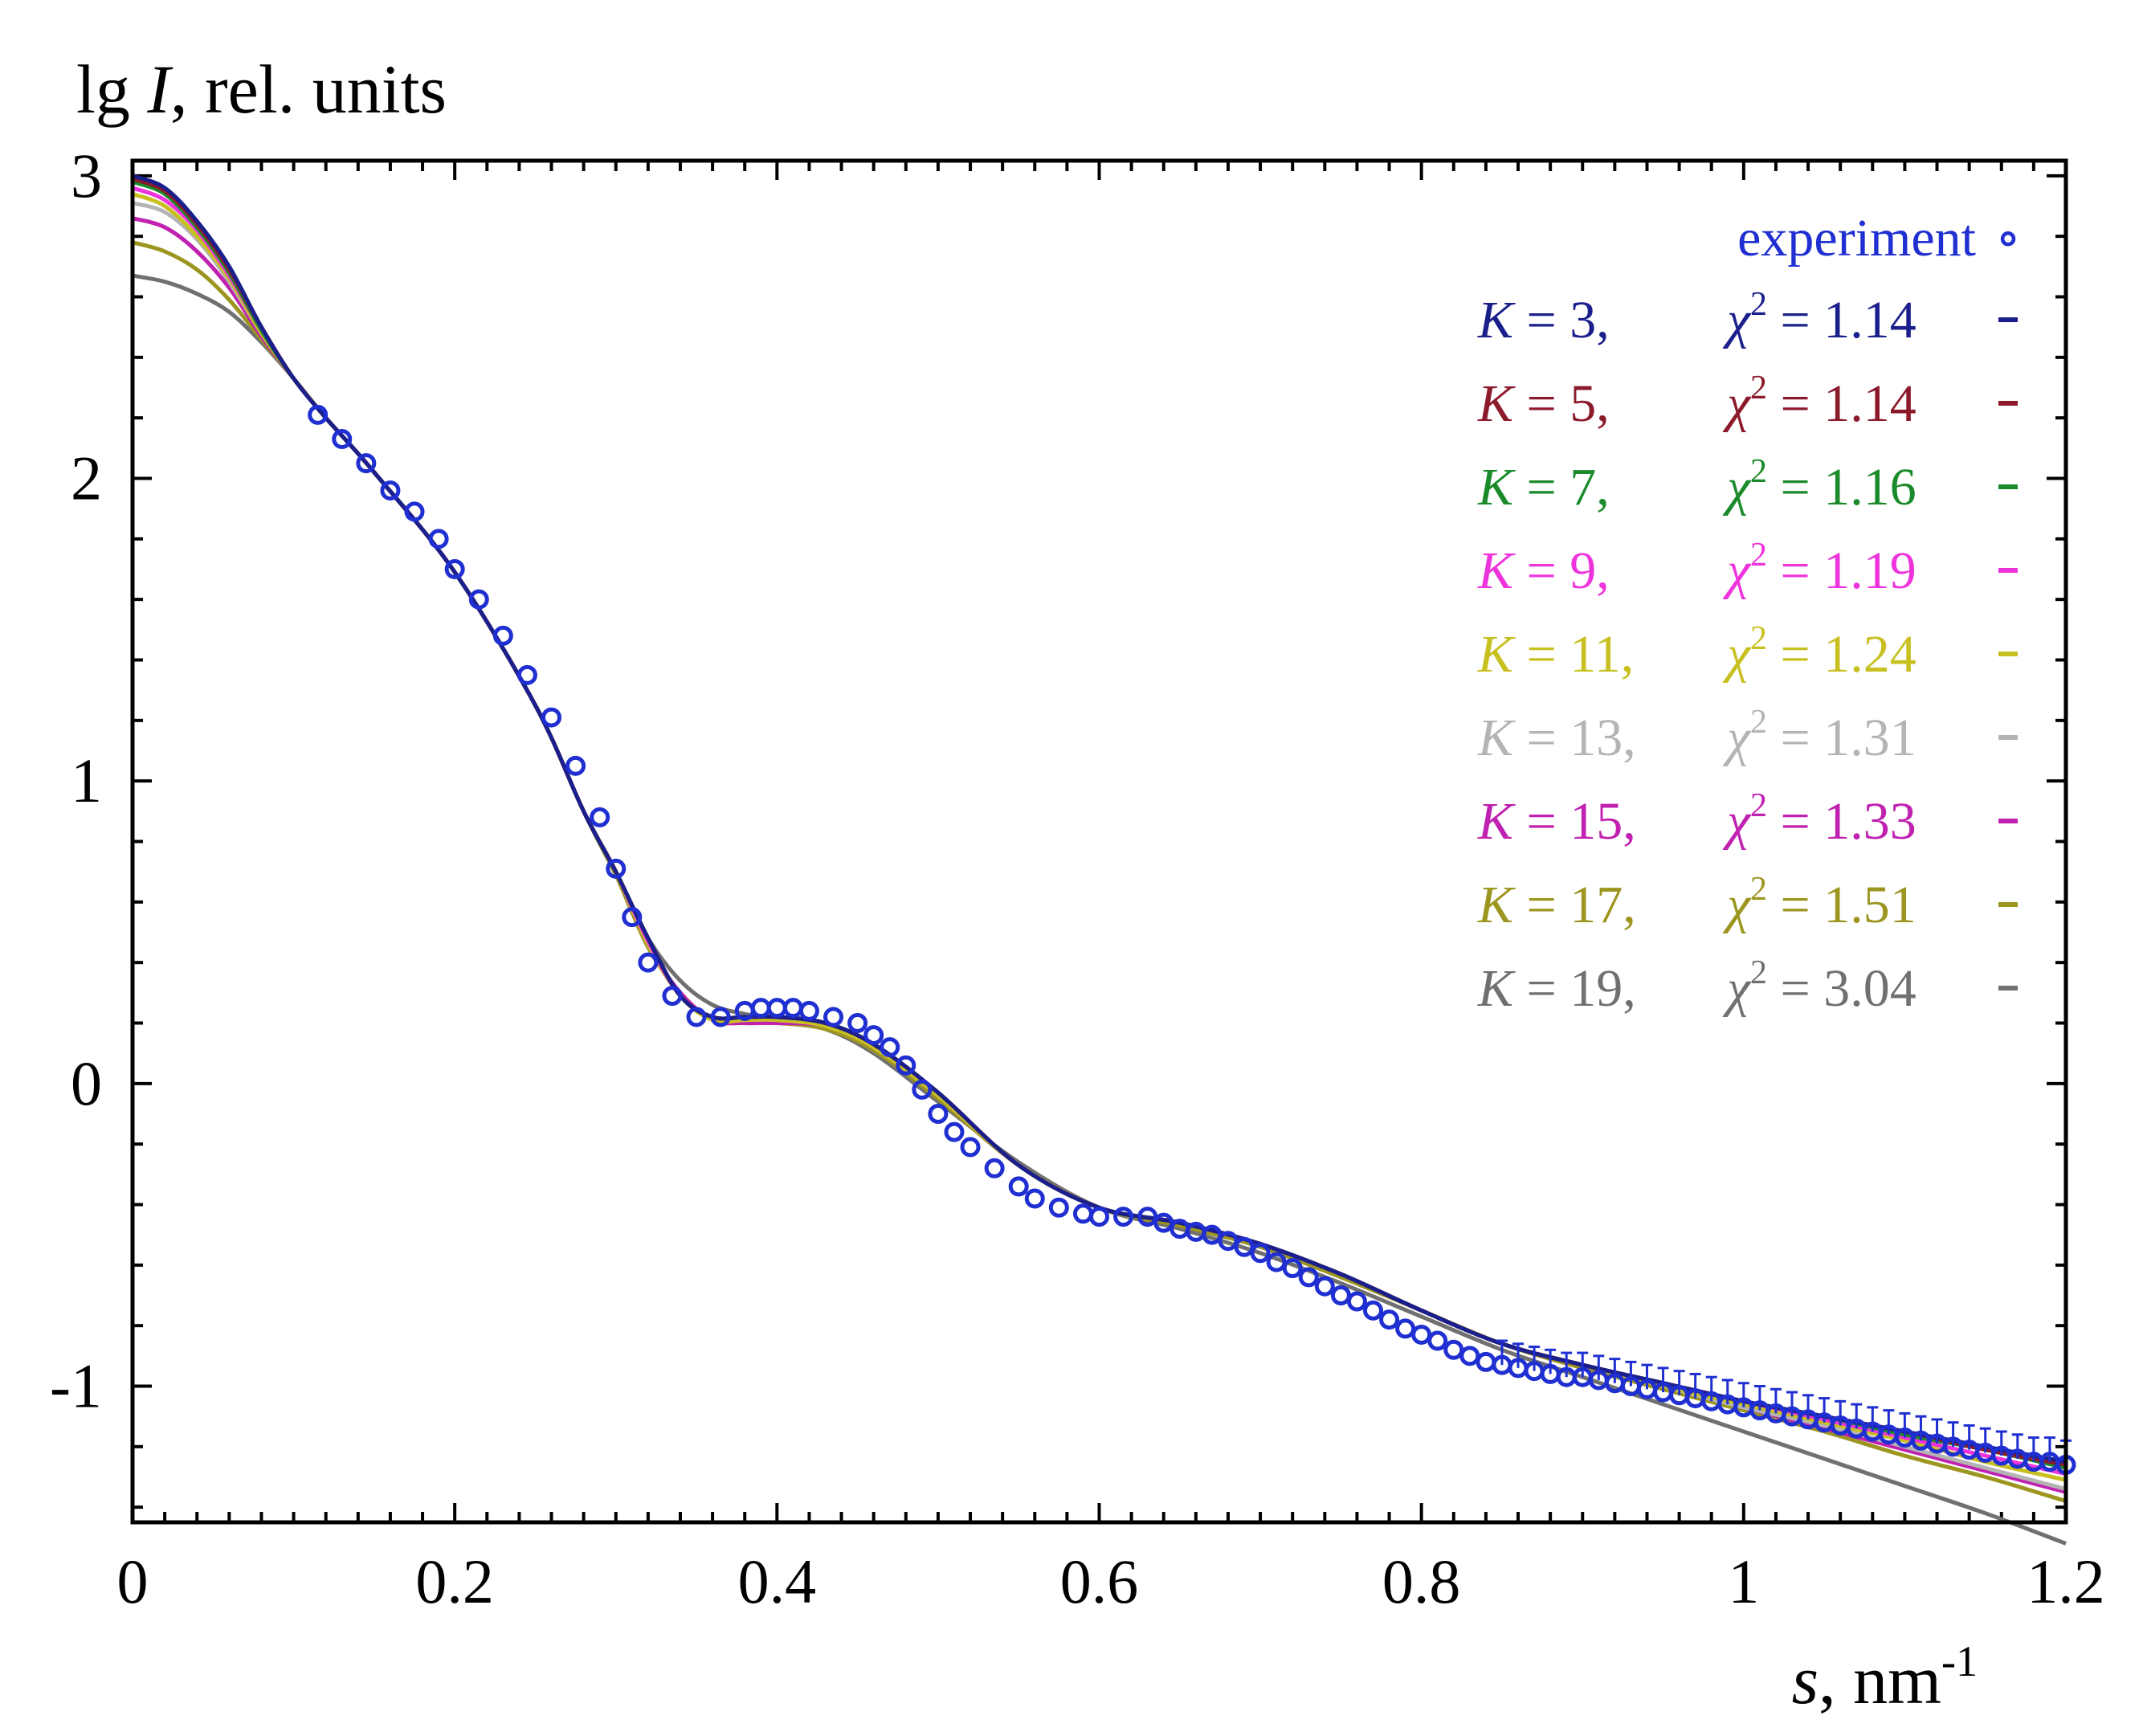 Image resolution: width=2143 pixels, height=1736 pixels. I want to click on y-tick-label: 0, so click(86, 1083).